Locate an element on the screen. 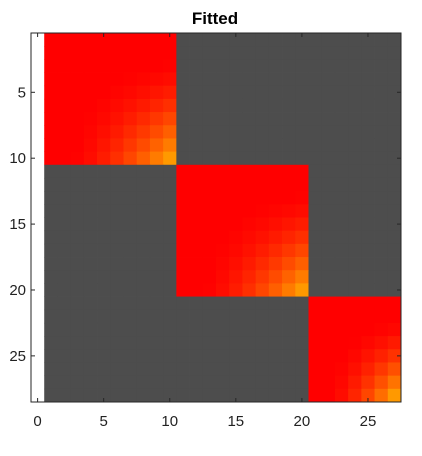 The height and width of the screenshot is (456, 422). x-tick-label: 15 is located at coordinates (235, 421).